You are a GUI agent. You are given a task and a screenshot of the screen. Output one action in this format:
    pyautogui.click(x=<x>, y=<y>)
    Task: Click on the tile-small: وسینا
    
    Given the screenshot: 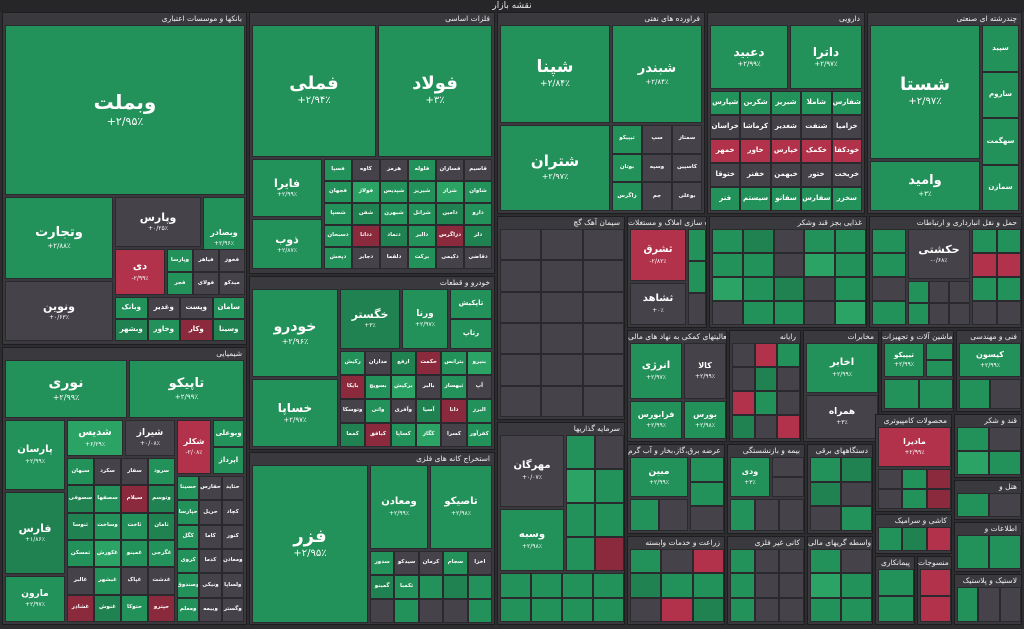 What is the action you would take?
    pyautogui.click(x=228, y=330)
    